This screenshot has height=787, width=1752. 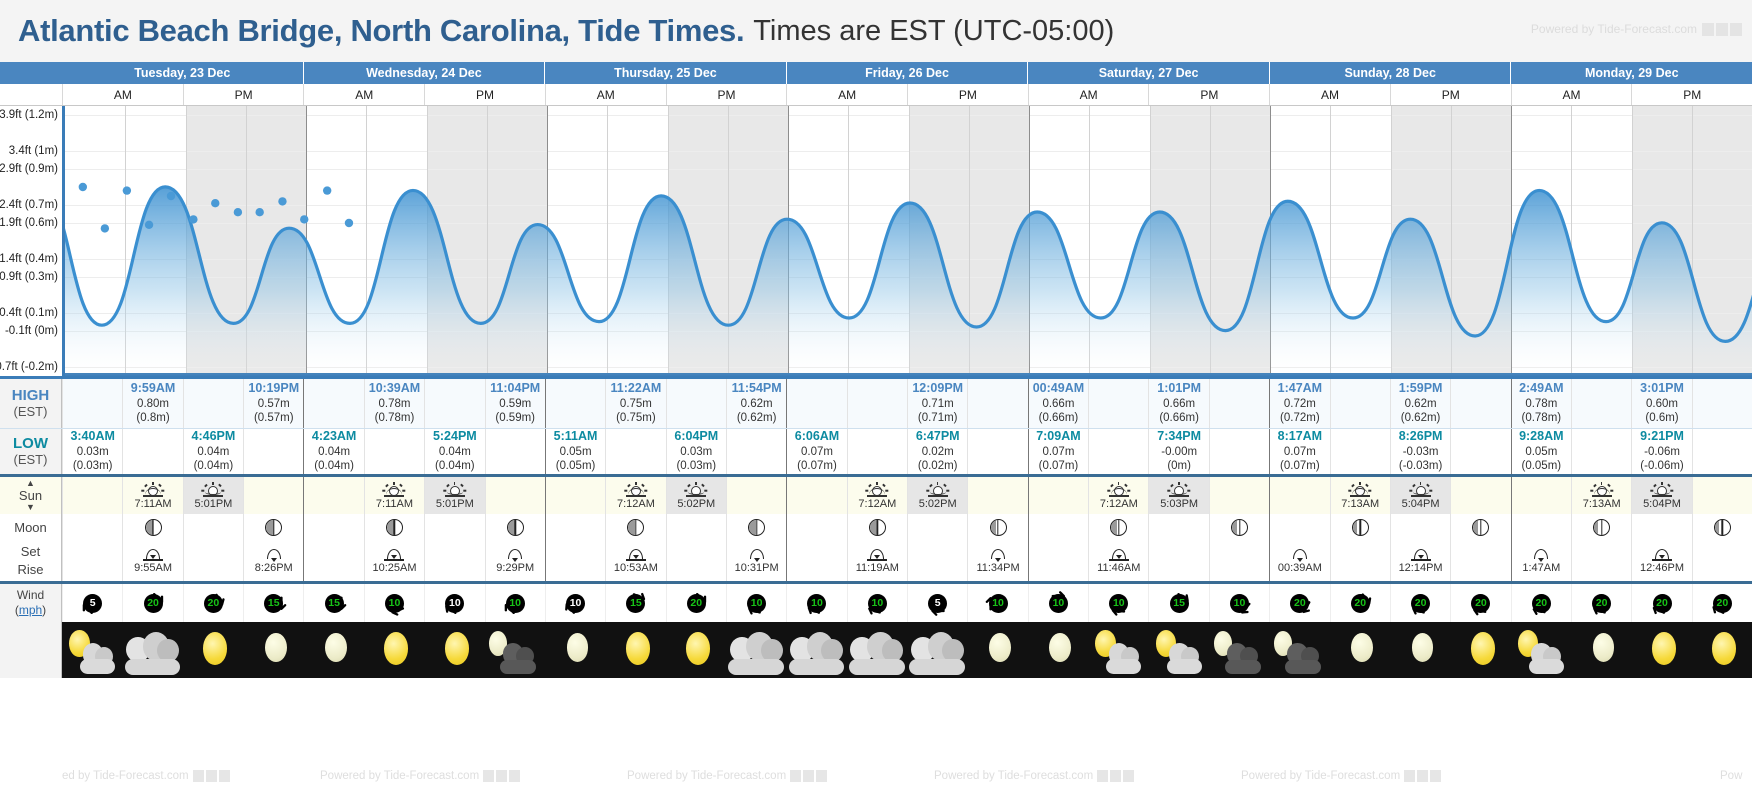 I want to click on ampm-header-2: AM, so click(x=363, y=94).